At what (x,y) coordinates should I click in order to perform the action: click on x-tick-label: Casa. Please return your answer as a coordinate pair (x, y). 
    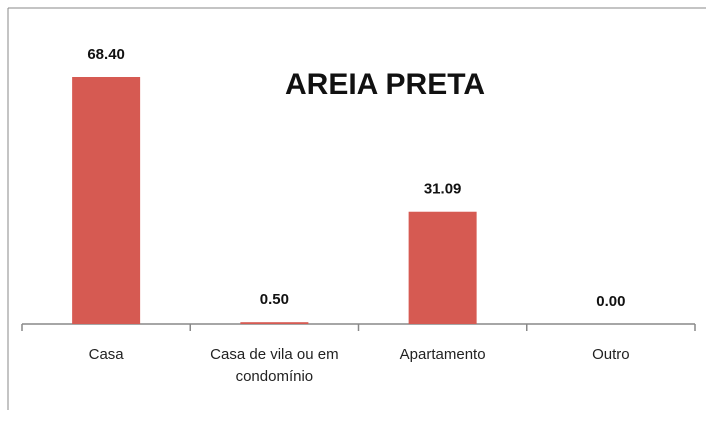
    Looking at the image, I should click on (106, 354).